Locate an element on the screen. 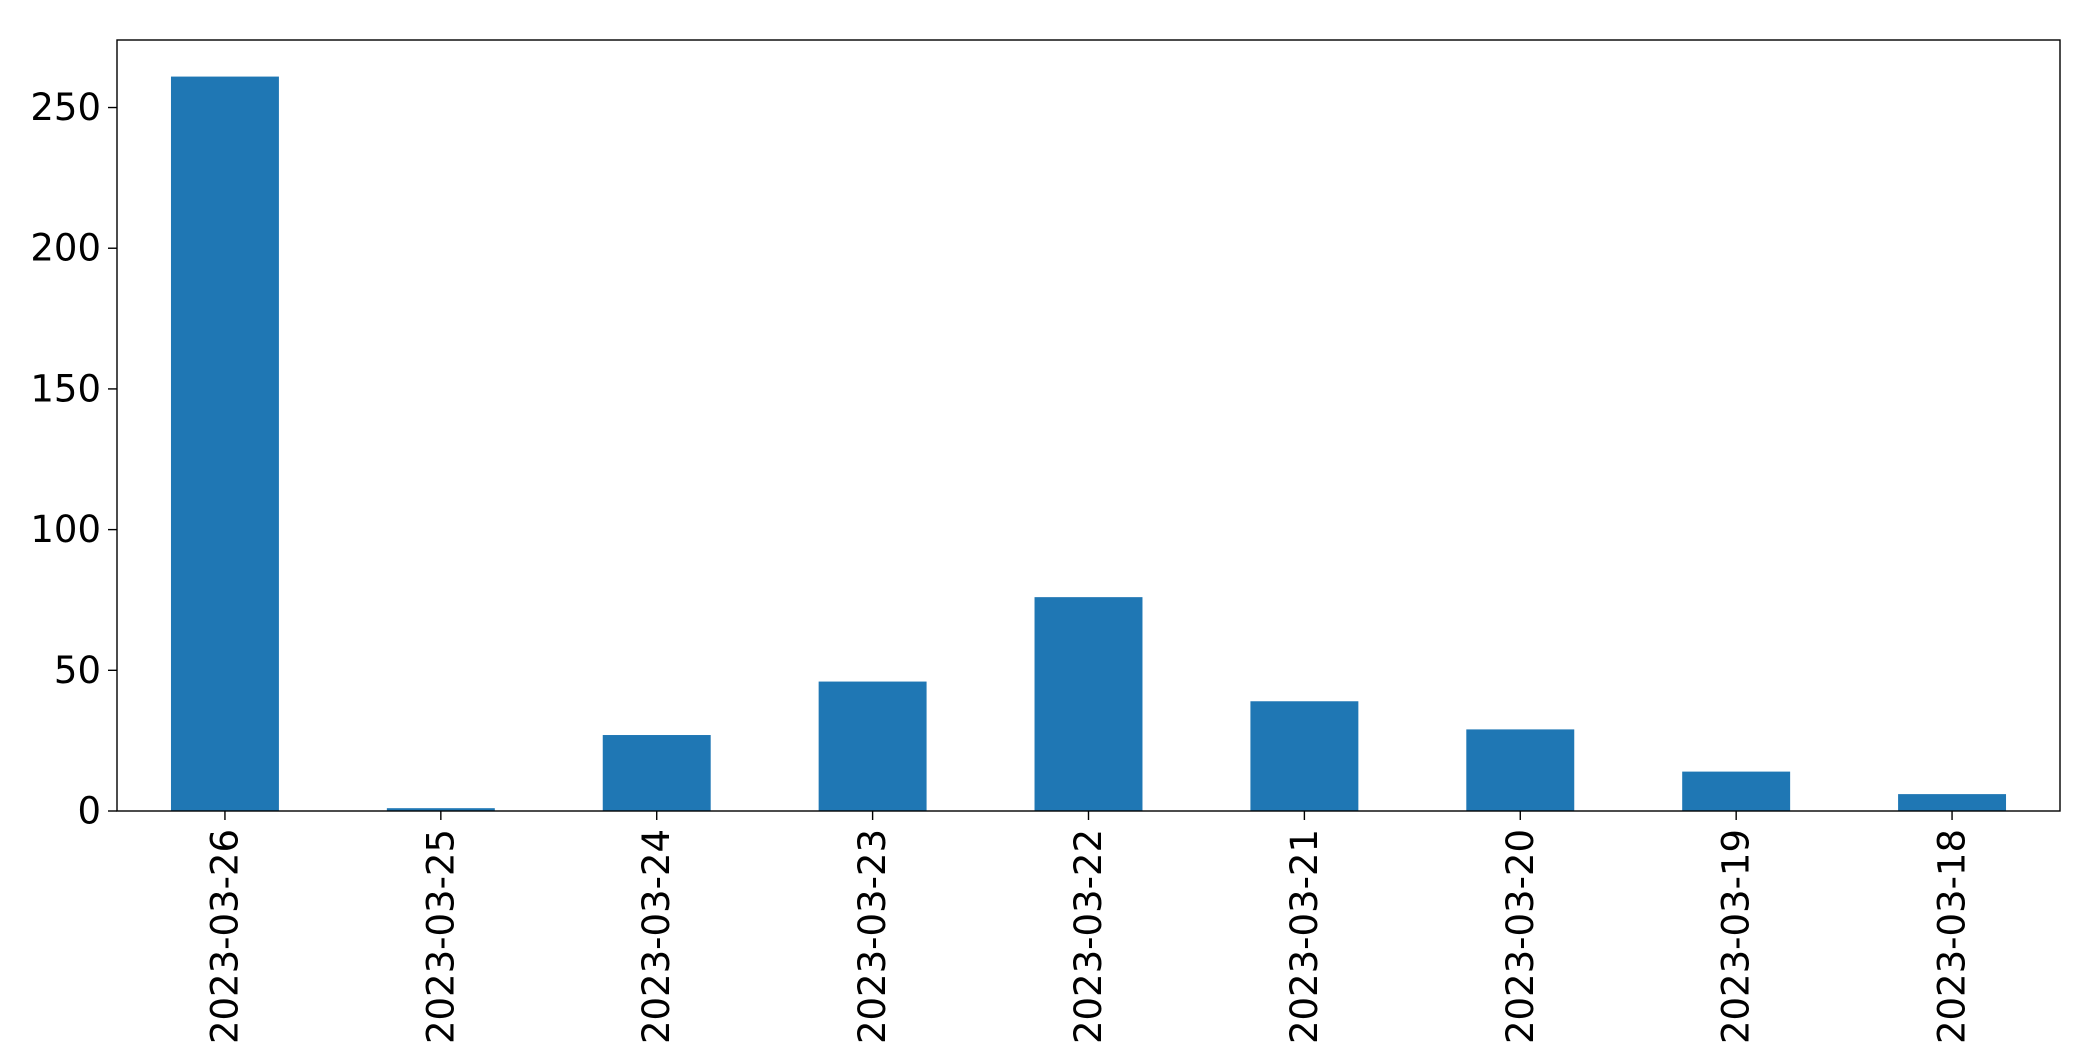  y-tick-label: 0 is located at coordinates (89, 811).